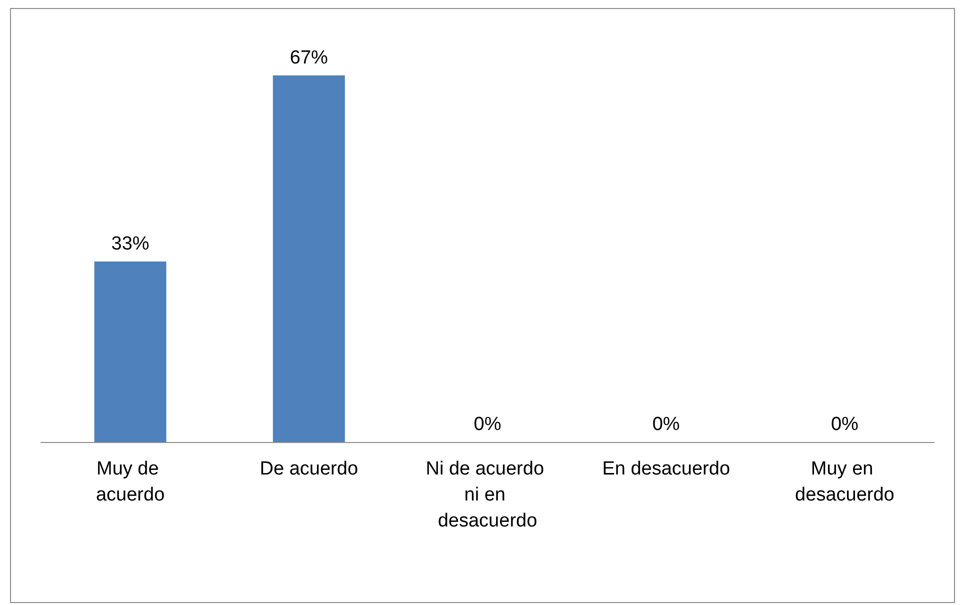  Describe the element at coordinates (488, 495) in the screenshot. I see `x-tick-label: Ni de acuerdo ni en desacuerdo` at that location.